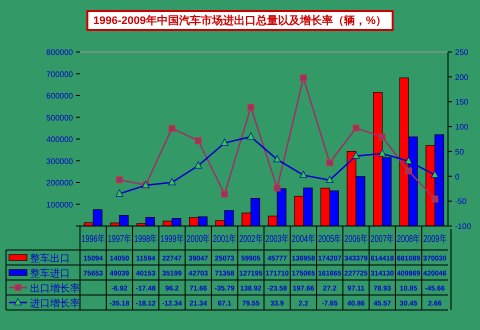 This screenshot has width=480, height=330. What do you see at coordinates (240, 20) in the screenshot?
I see `chart-title: 1996-2009年中国汽车市场进出口总量以及增长率（辆，%）` at bounding box center [240, 20].